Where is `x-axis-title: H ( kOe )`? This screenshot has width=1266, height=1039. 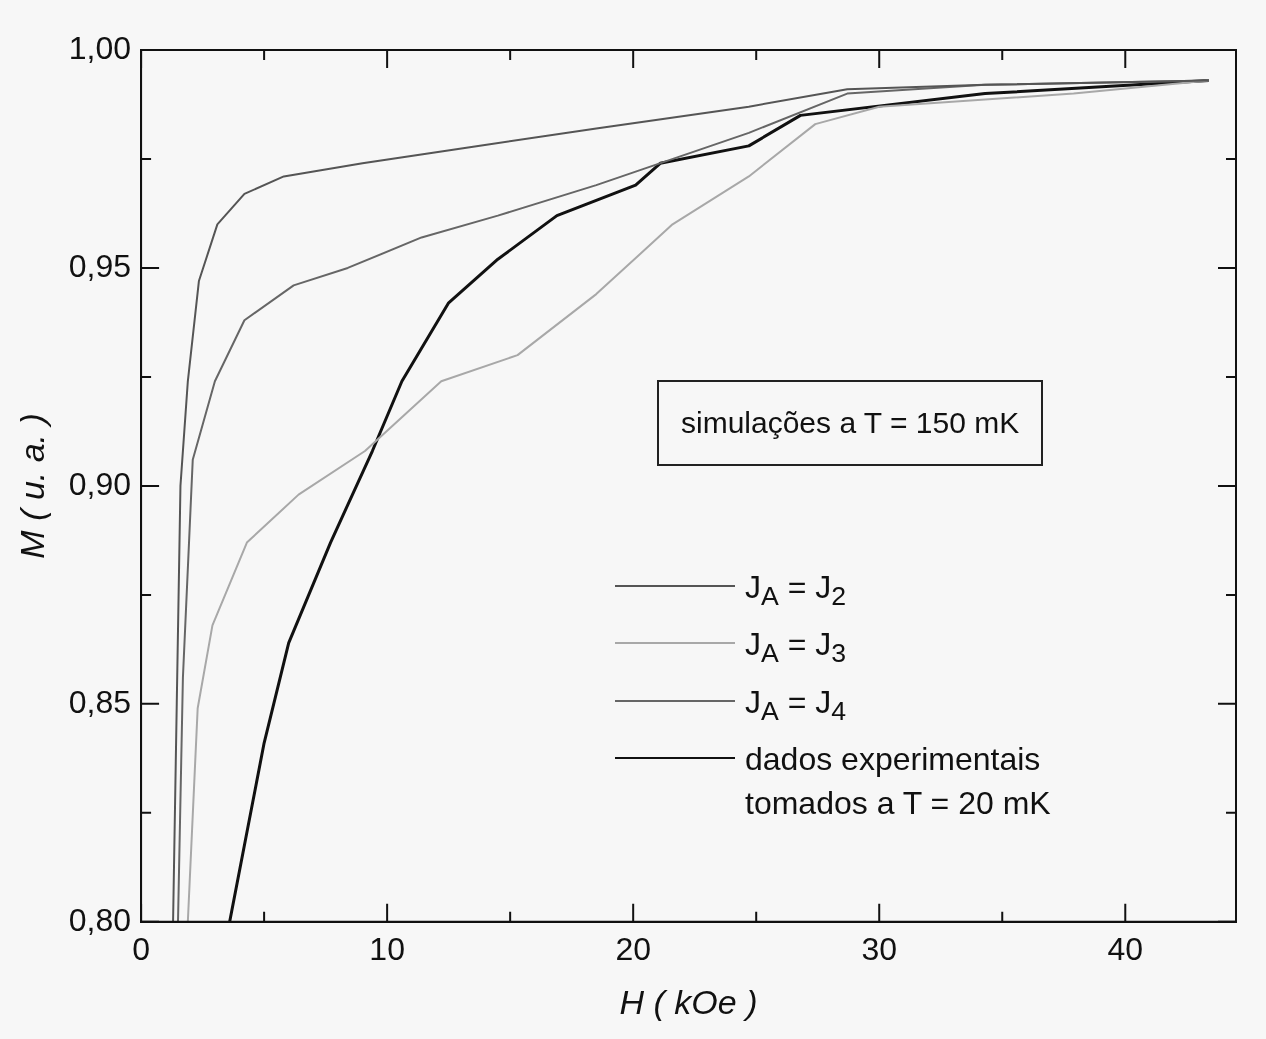 x-axis-title: H ( kOe ) is located at coordinates (688, 1002).